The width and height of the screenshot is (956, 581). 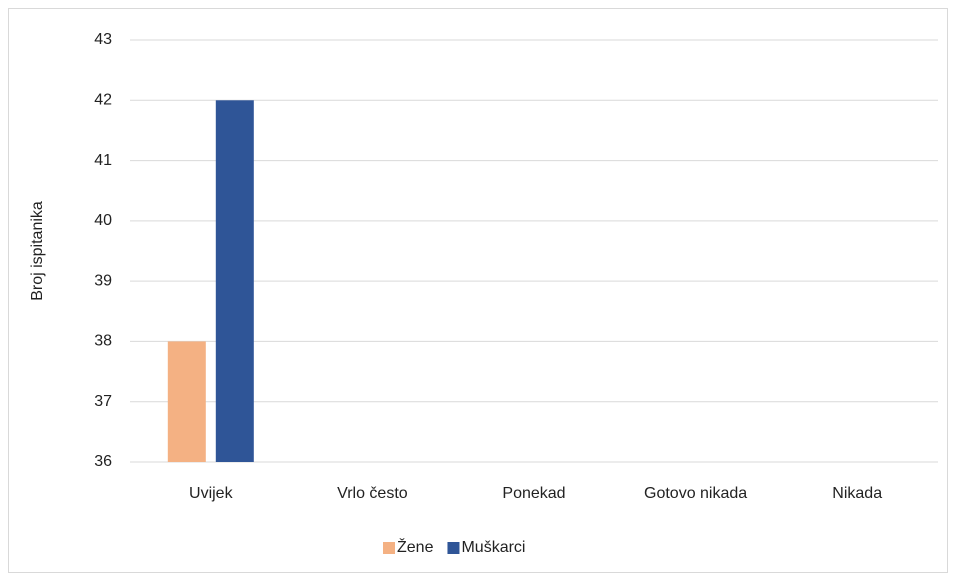 What do you see at coordinates (493, 547) in the screenshot?
I see `legend-label: Muškarci` at bounding box center [493, 547].